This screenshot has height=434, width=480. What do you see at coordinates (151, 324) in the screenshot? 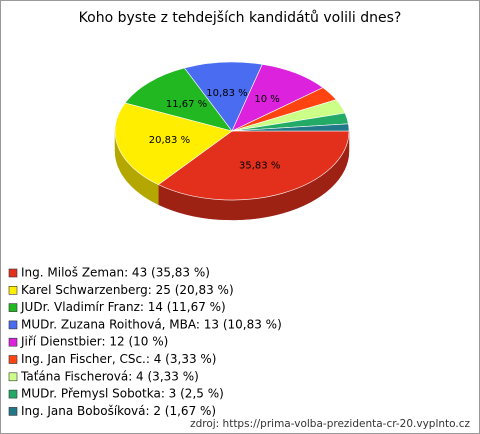
I see `legend-label: MUDr. Zuzana Roithová, MBA: 13 (10,83 %)` at bounding box center [151, 324].